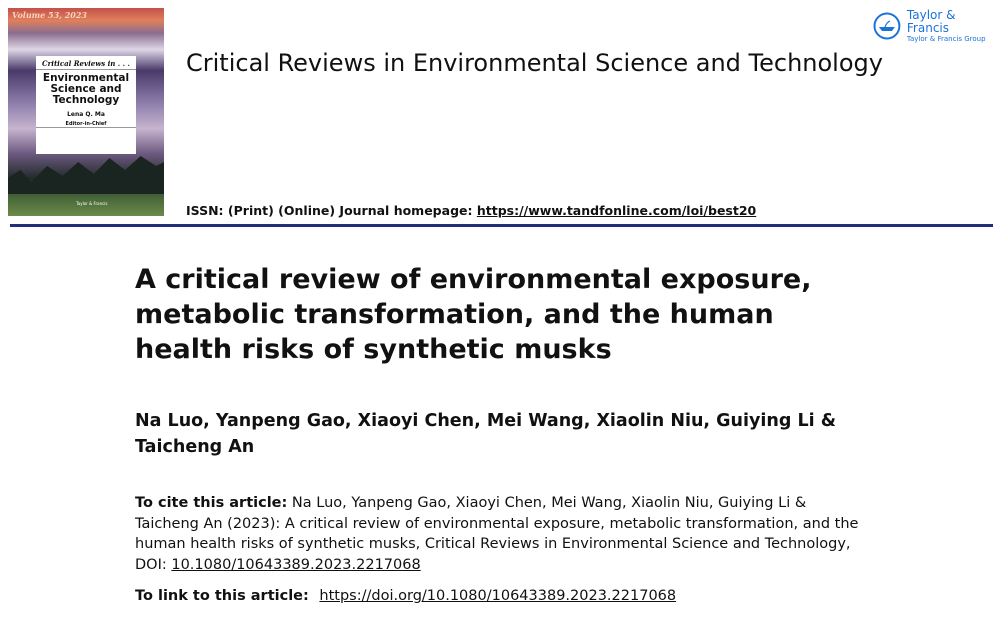 The height and width of the screenshot is (622, 1001). Describe the element at coordinates (887, 26) in the screenshot. I see `publisher-lamp-icon` at that location.